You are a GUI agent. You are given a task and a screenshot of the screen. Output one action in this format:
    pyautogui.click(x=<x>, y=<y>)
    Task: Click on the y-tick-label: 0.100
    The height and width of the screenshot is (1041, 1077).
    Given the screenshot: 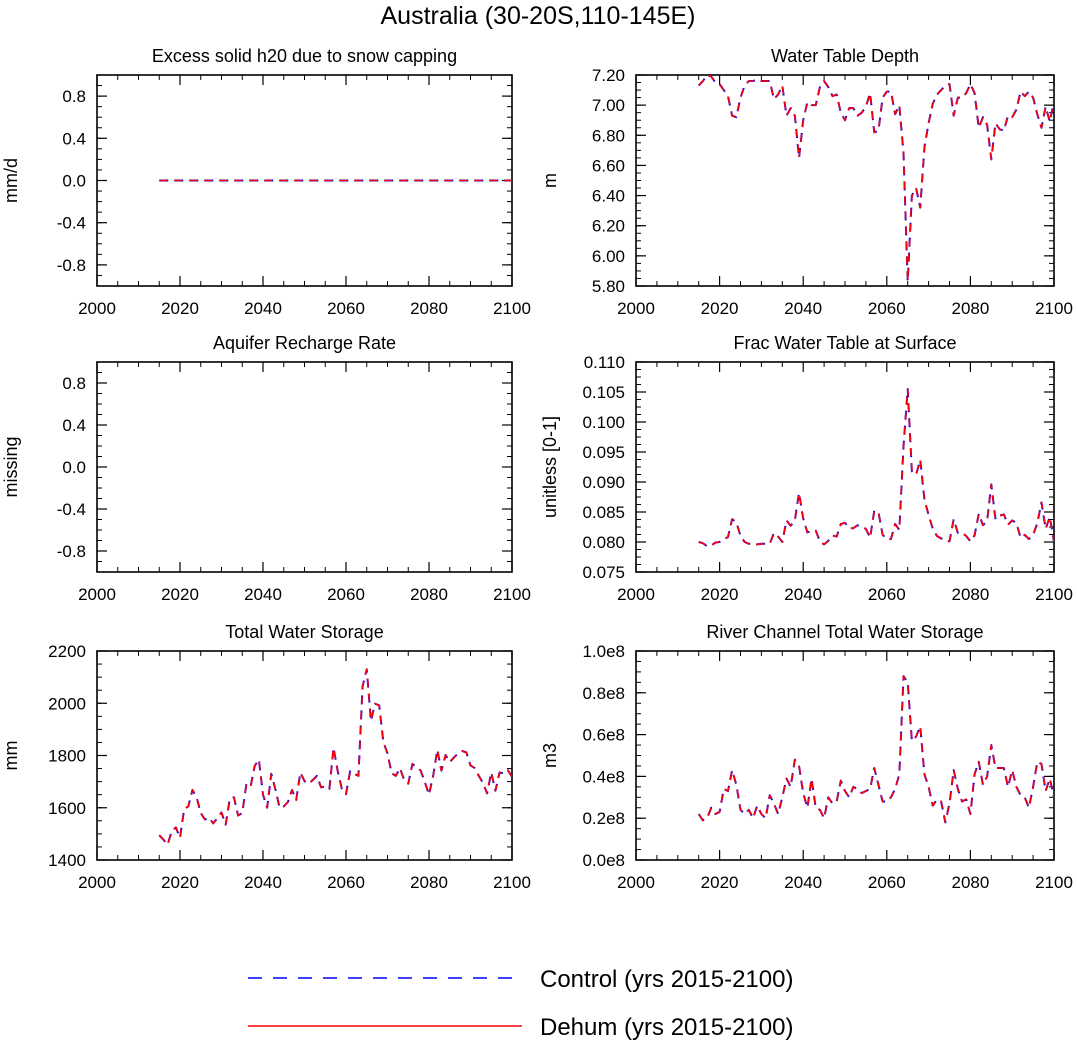 What is the action you would take?
    pyautogui.click(x=603, y=422)
    